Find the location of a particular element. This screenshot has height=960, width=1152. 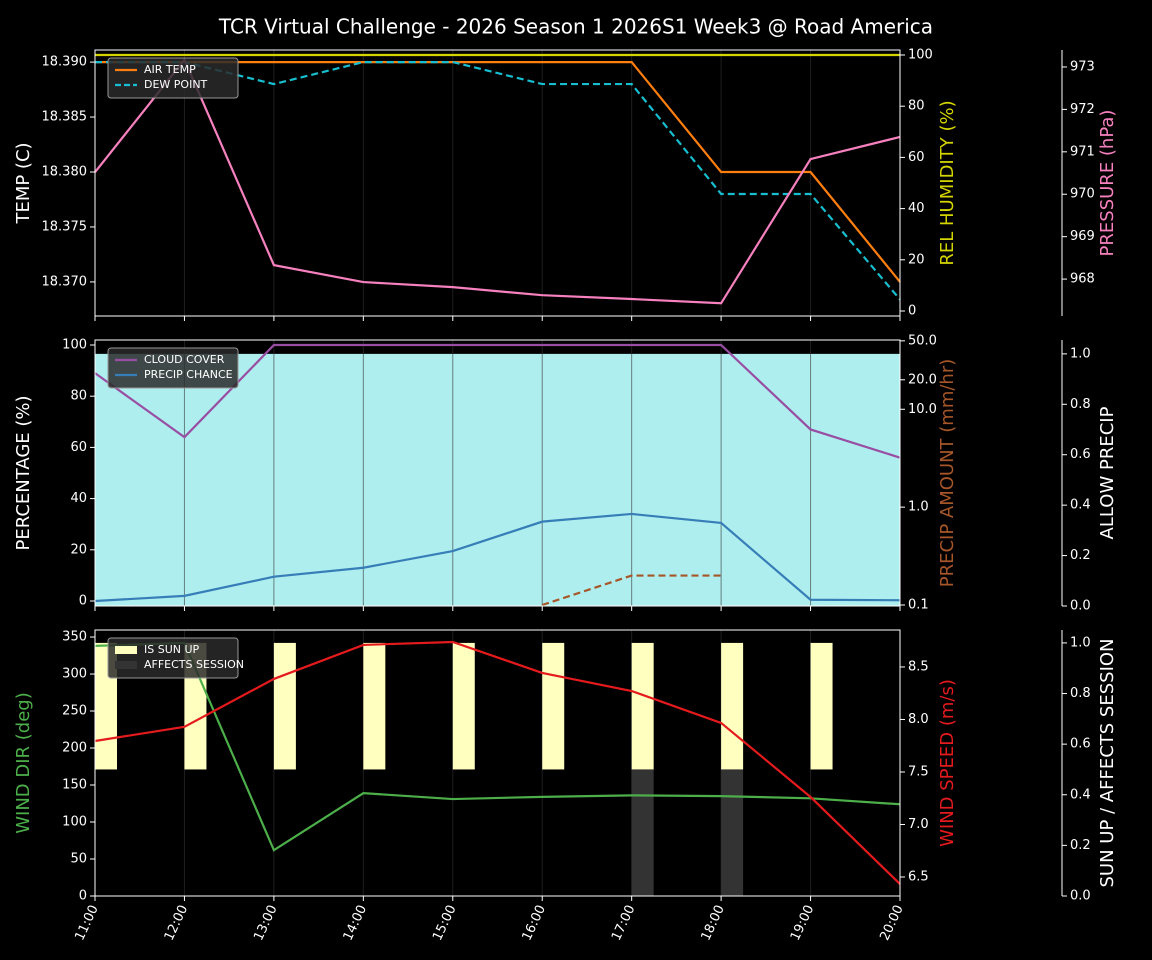

axis-label: TEMP (C) is located at coordinates (23, 183).